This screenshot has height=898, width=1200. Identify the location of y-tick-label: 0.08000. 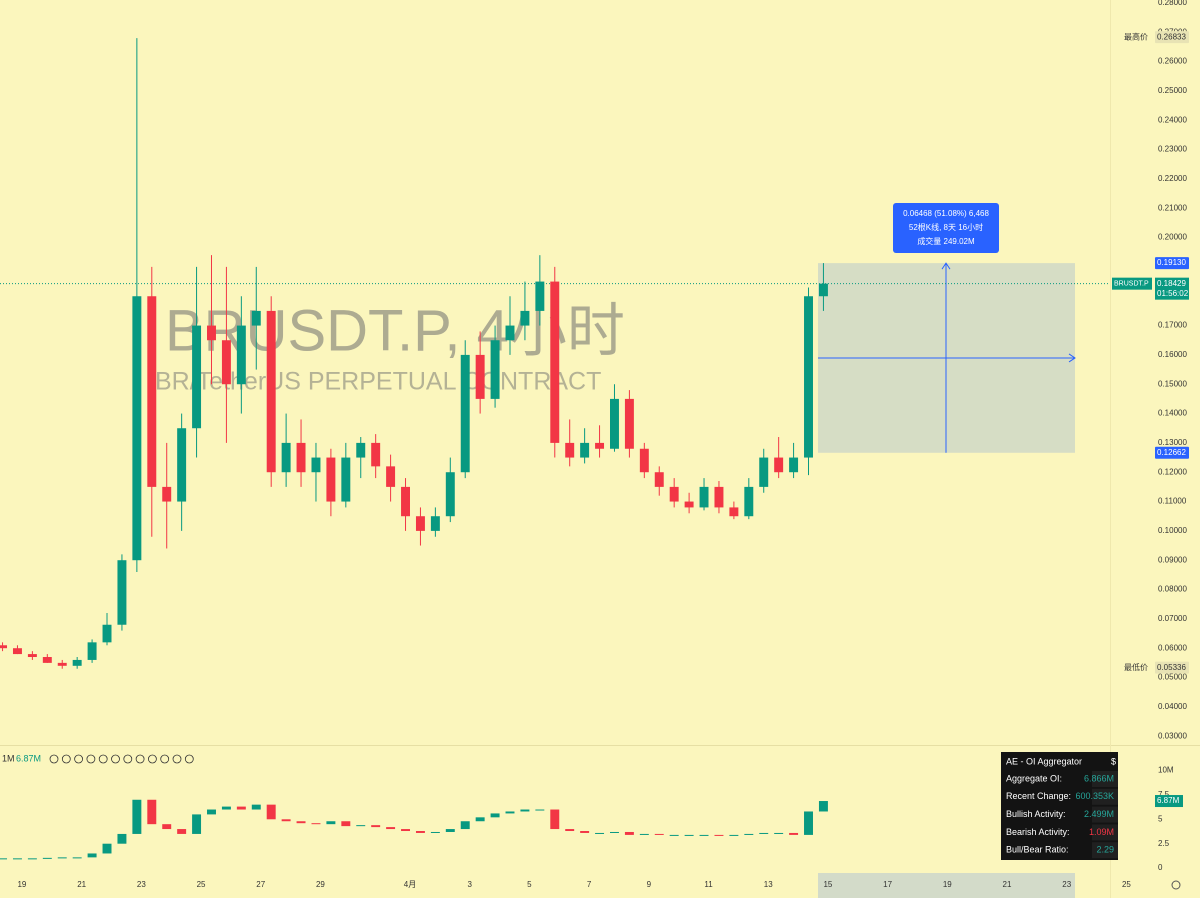
(1172, 589).